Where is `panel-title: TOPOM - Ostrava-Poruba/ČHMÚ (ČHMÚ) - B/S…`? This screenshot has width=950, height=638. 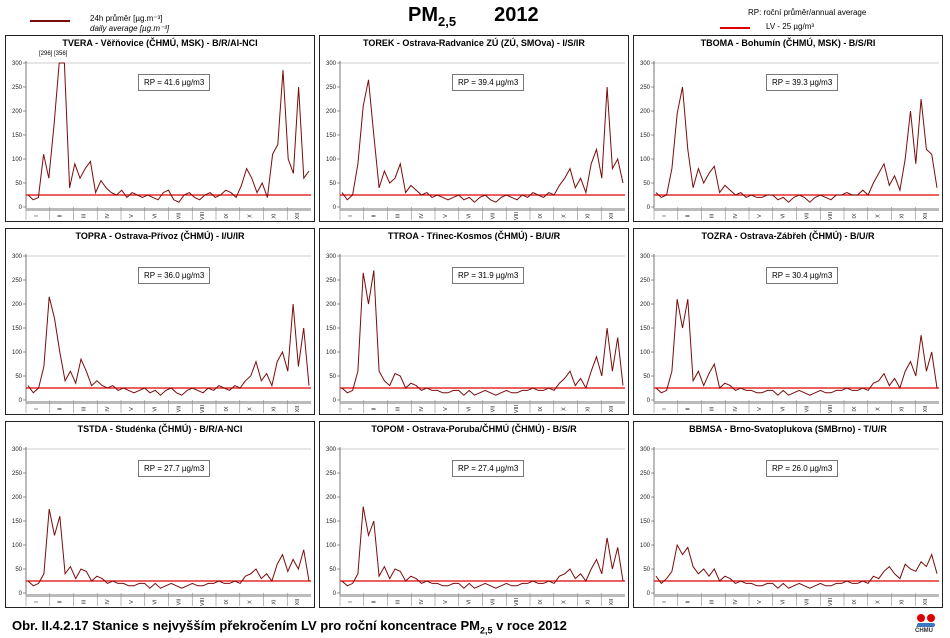 panel-title: TOPOM - Ostrava-Poruba/ČHMÚ (ČHMÚ) - B/S… is located at coordinates (474, 429).